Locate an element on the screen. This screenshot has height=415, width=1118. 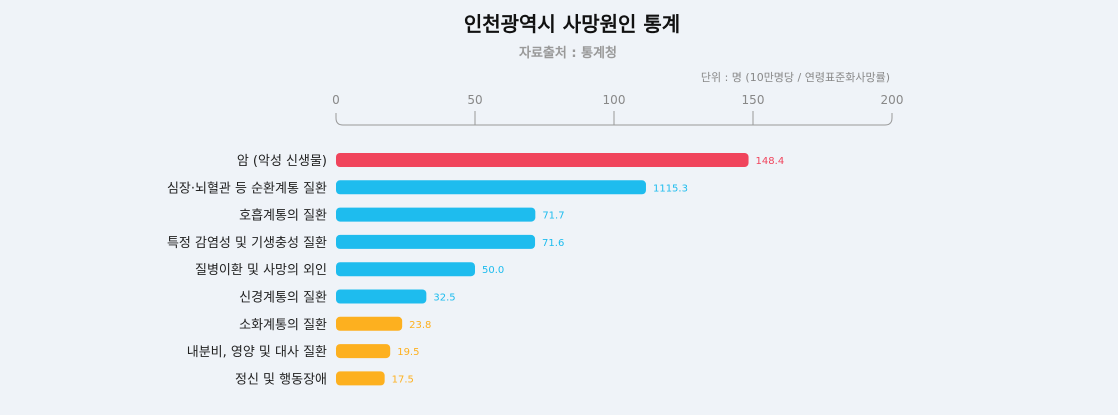
value-label: 19.5 is located at coordinates (408, 352).